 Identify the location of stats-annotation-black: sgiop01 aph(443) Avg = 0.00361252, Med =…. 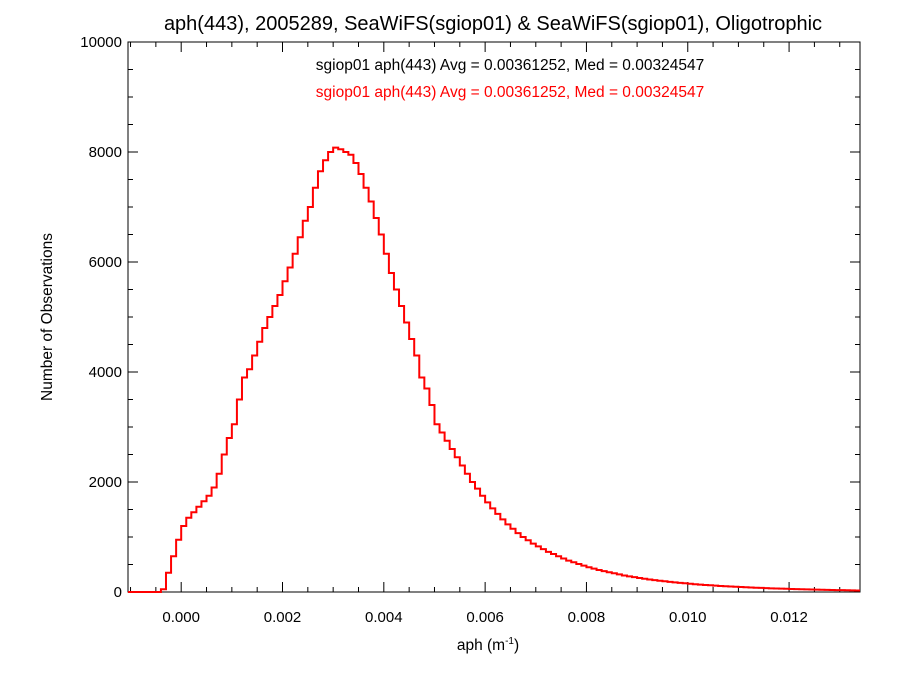
(510, 65).